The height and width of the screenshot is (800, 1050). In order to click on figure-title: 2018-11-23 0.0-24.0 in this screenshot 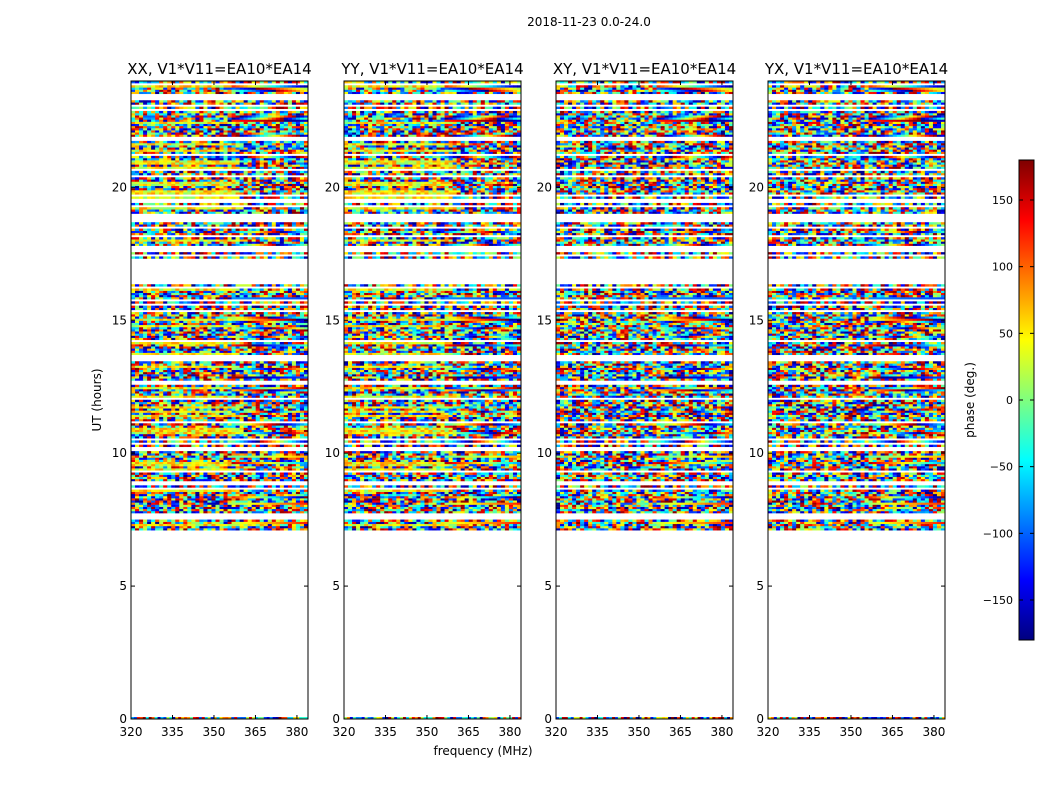, I will do `click(589, 22)`.